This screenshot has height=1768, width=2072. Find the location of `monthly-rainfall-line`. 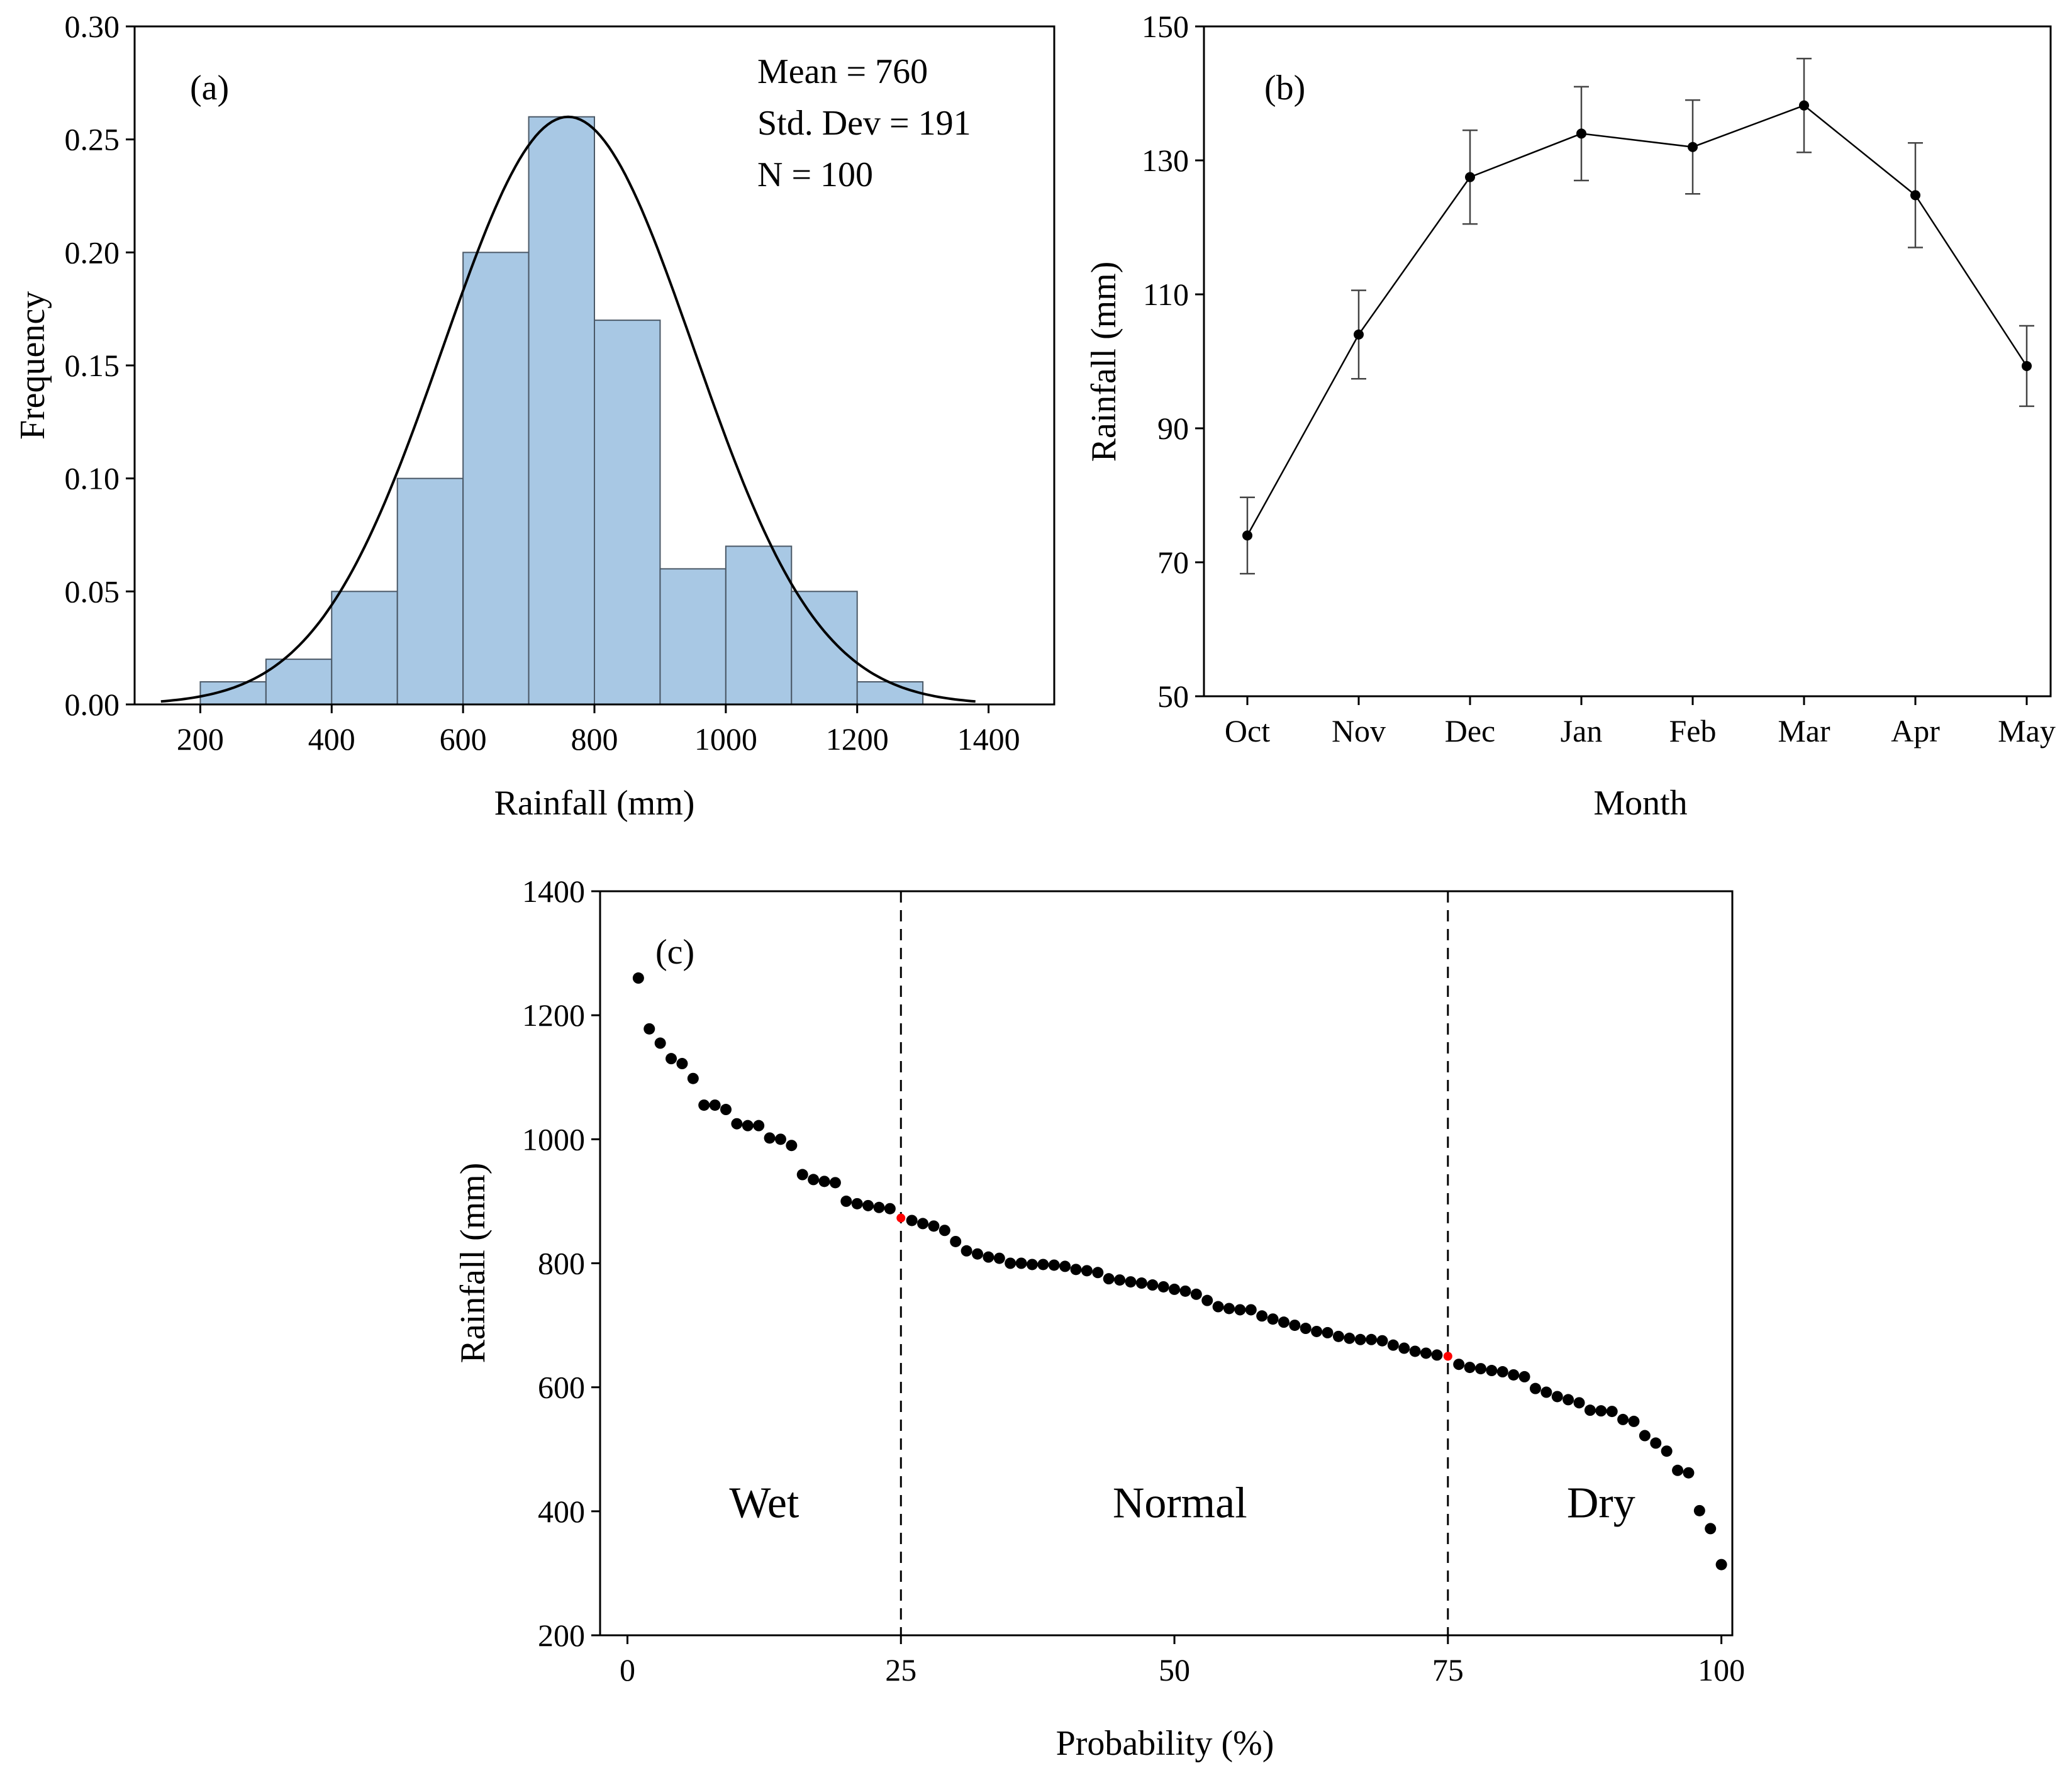

monthly-rainfall-line is located at coordinates (1637, 320).